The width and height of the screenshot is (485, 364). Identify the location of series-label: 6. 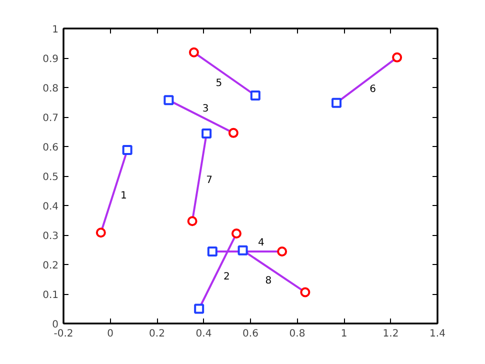
(373, 90).